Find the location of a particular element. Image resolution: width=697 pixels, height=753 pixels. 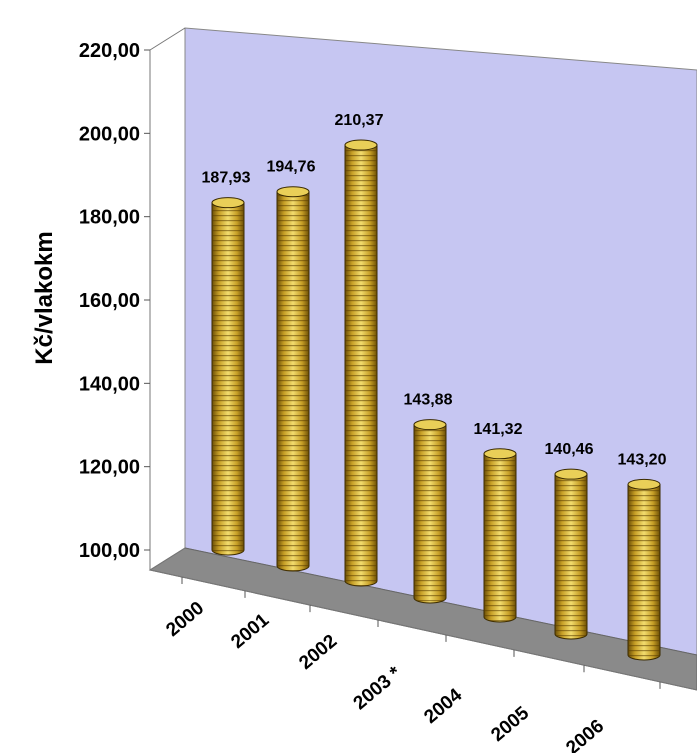

x-tick-label: 2005 is located at coordinates (510, 724).